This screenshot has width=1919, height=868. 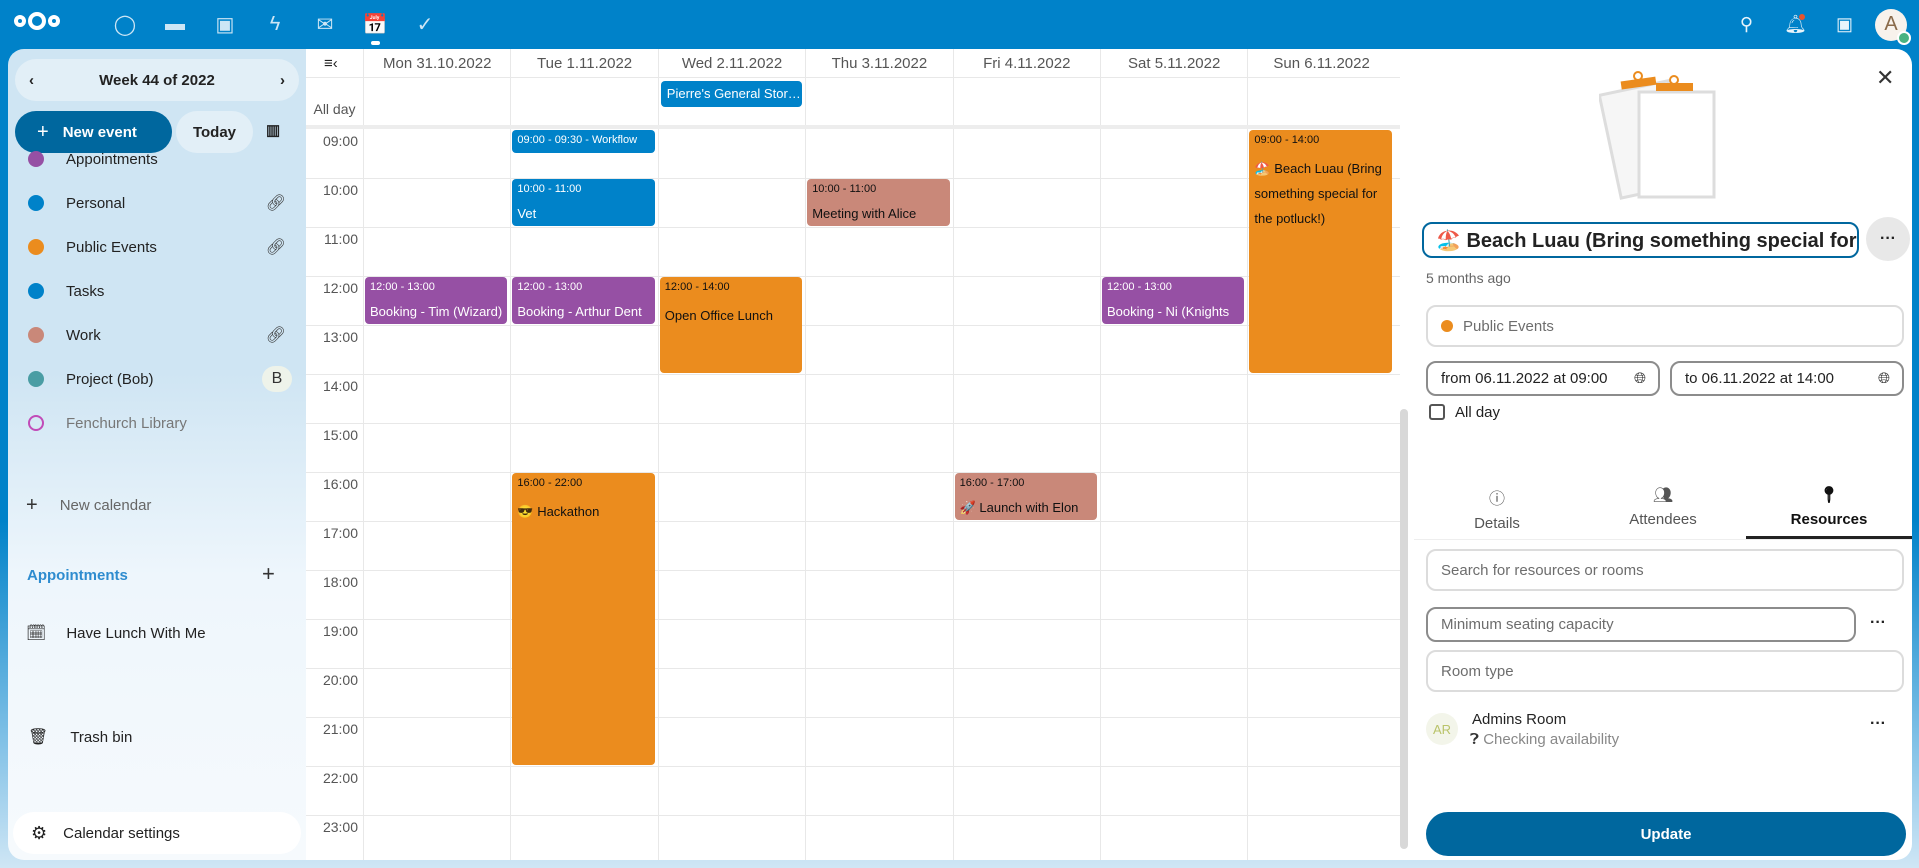 What do you see at coordinates (37, 21) in the screenshot?
I see `nextcloud-logo` at bounding box center [37, 21].